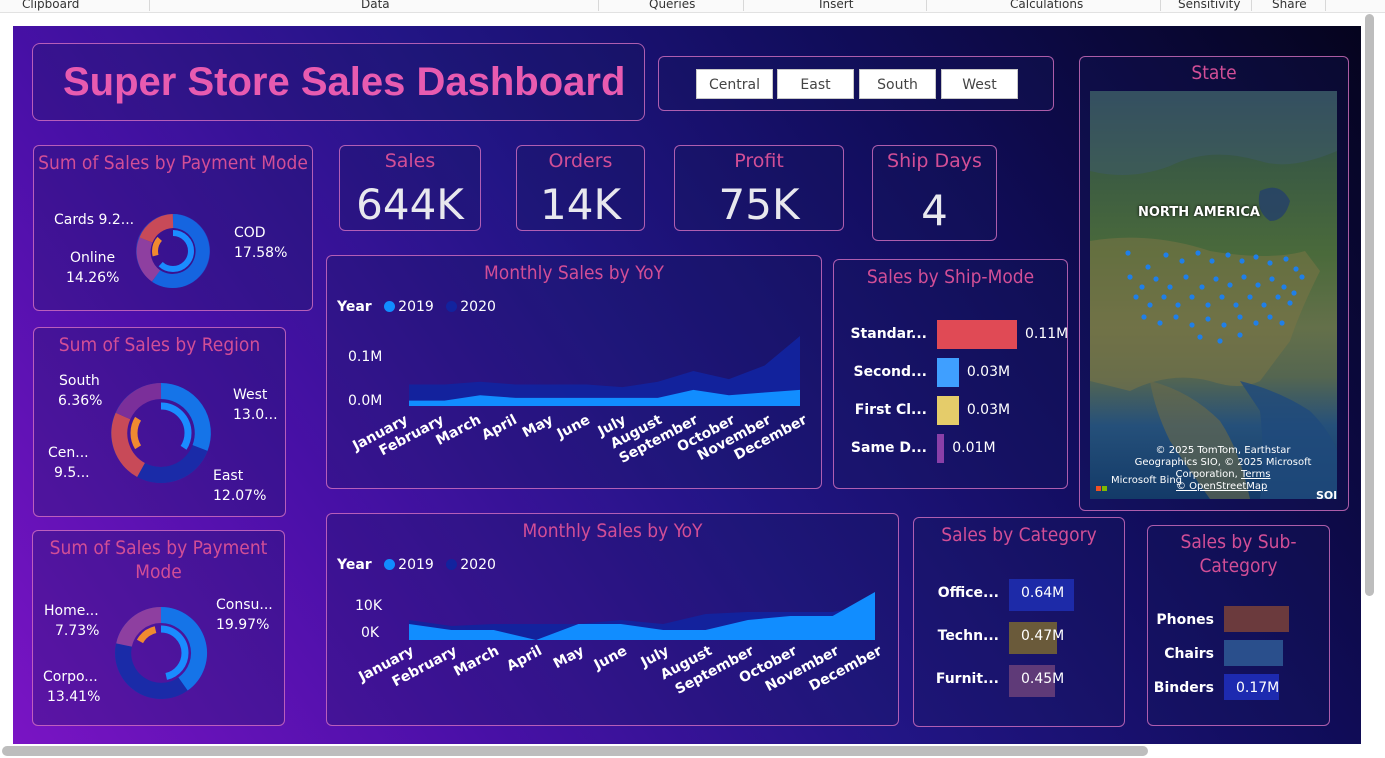 The image size is (1385, 758). I want to click on kpi-card-orders: Orders 14K, so click(580, 188).